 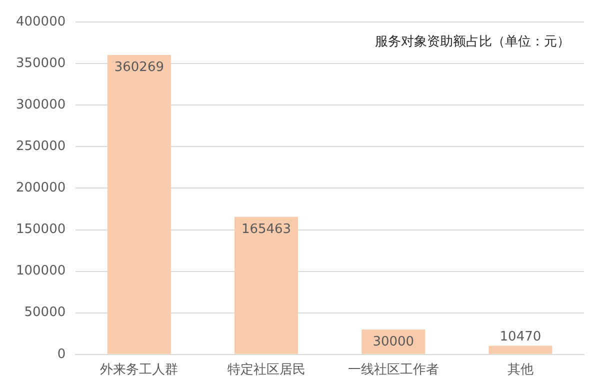 What do you see at coordinates (41, 271) in the screenshot?
I see `y-tick-label: 100000` at bounding box center [41, 271].